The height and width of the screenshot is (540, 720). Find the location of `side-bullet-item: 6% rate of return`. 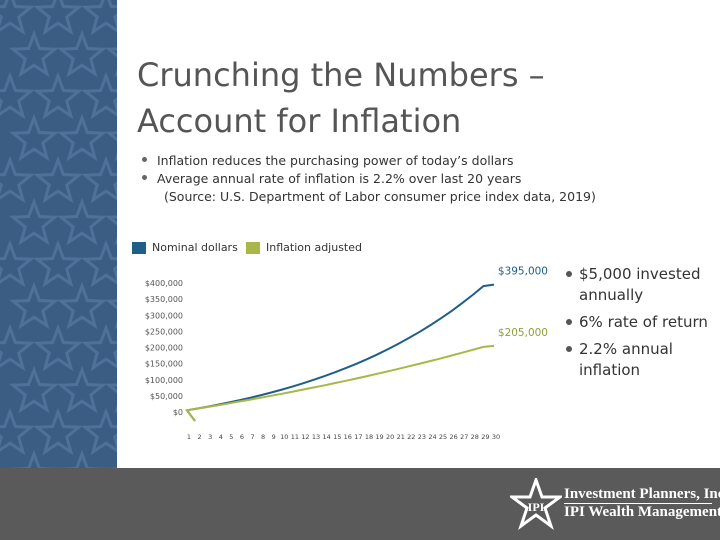

side-bullet-item: 6% rate of return is located at coordinates (643, 322).